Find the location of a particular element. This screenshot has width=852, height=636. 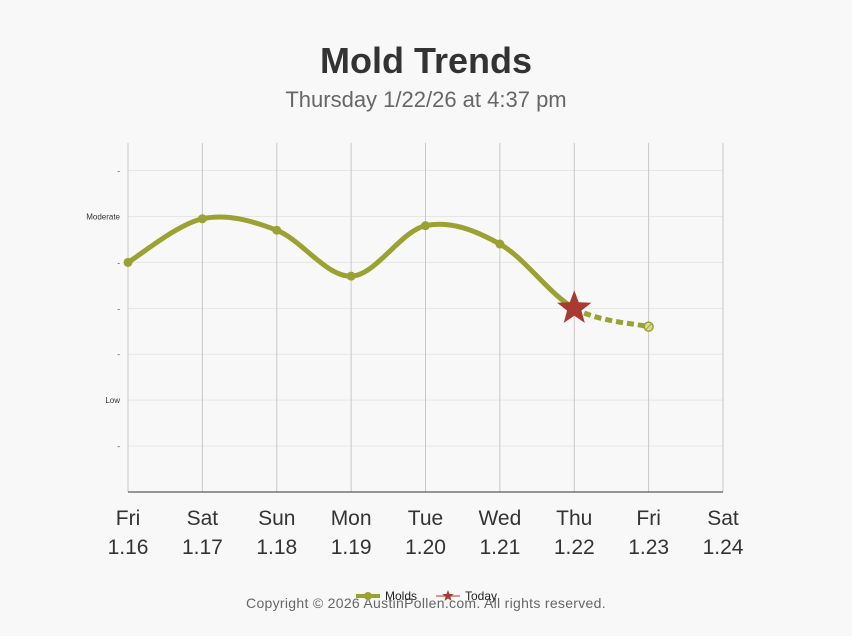

today-marker is located at coordinates (574, 306).